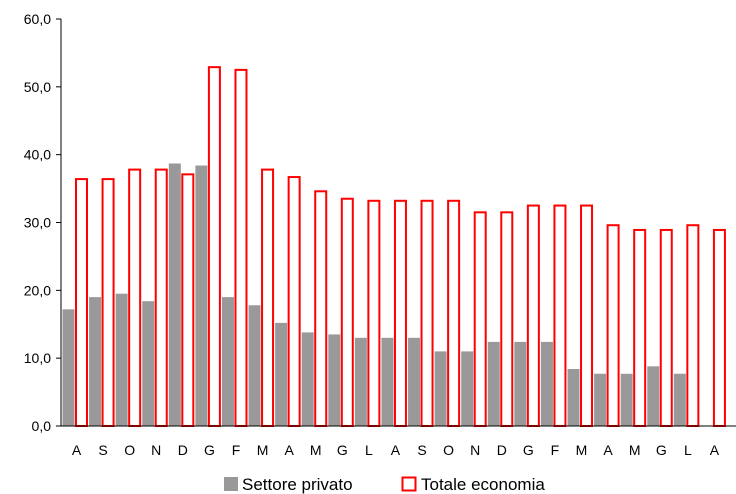  I want to click on y-tick-label: 30,0, so click(37, 223).